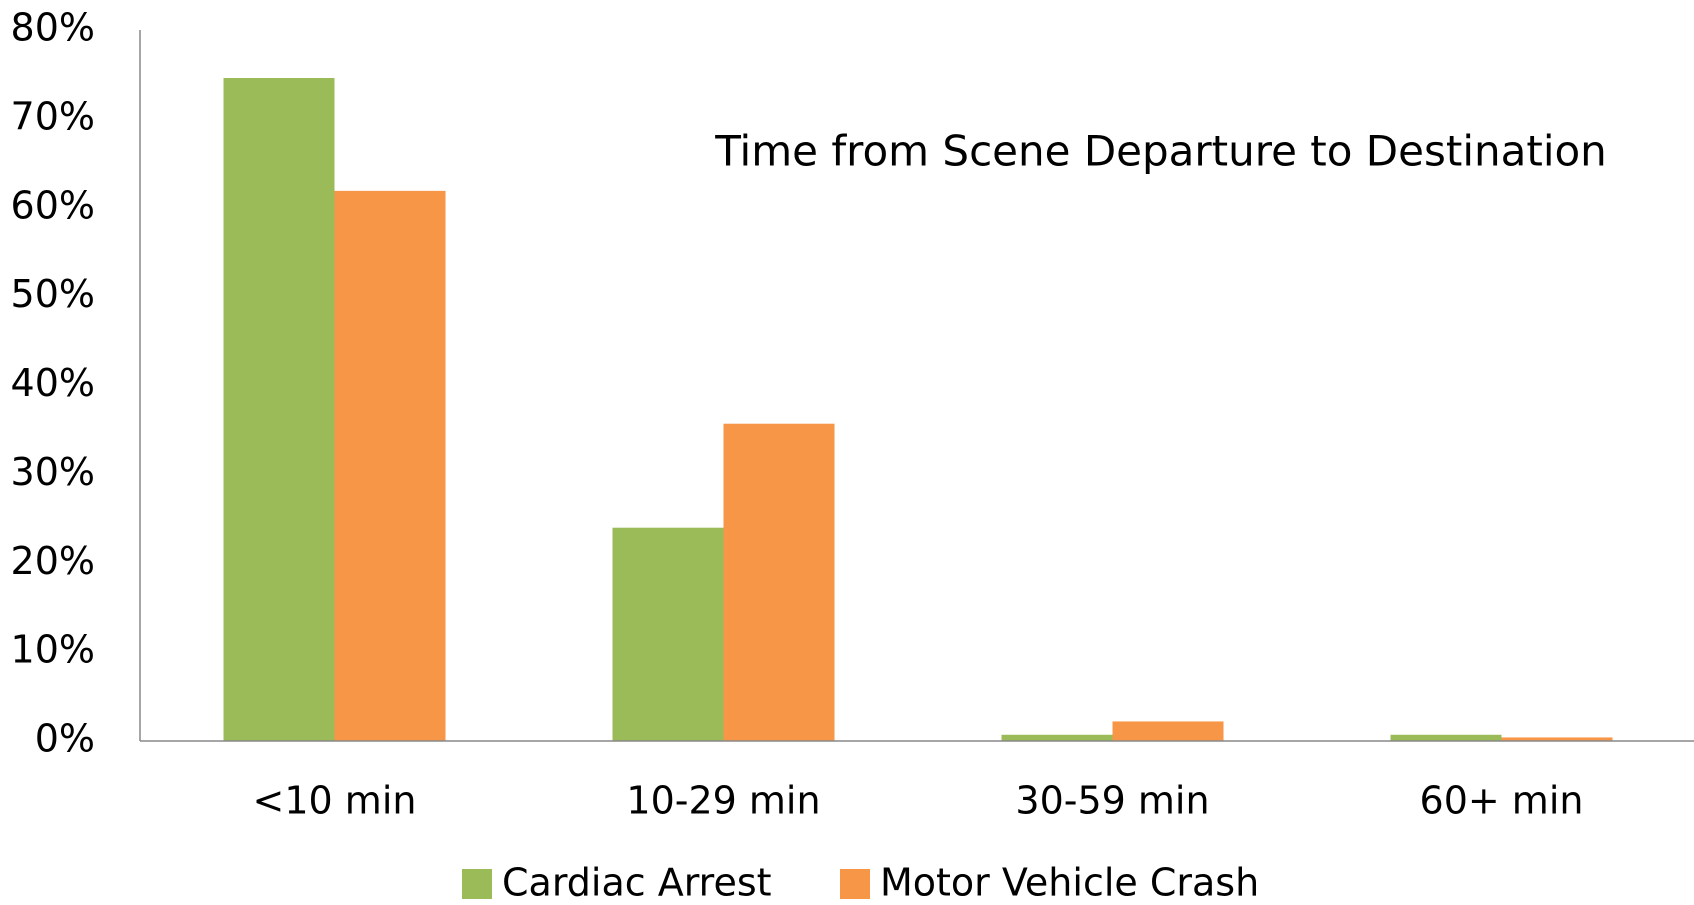 The height and width of the screenshot is (905, 1694). What do you see at coordinates (53, 383) in the screenshot?
I see `y-tick-label: 40%` at bounding box center [53, 383].